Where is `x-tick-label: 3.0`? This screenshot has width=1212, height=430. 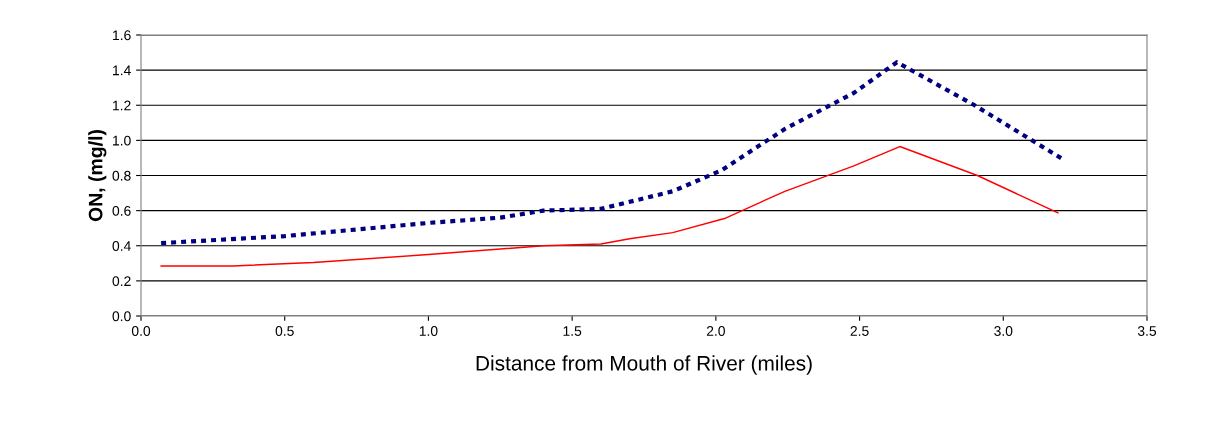
x-tick-label: 3.0 is located at coordinates (1003, 331).